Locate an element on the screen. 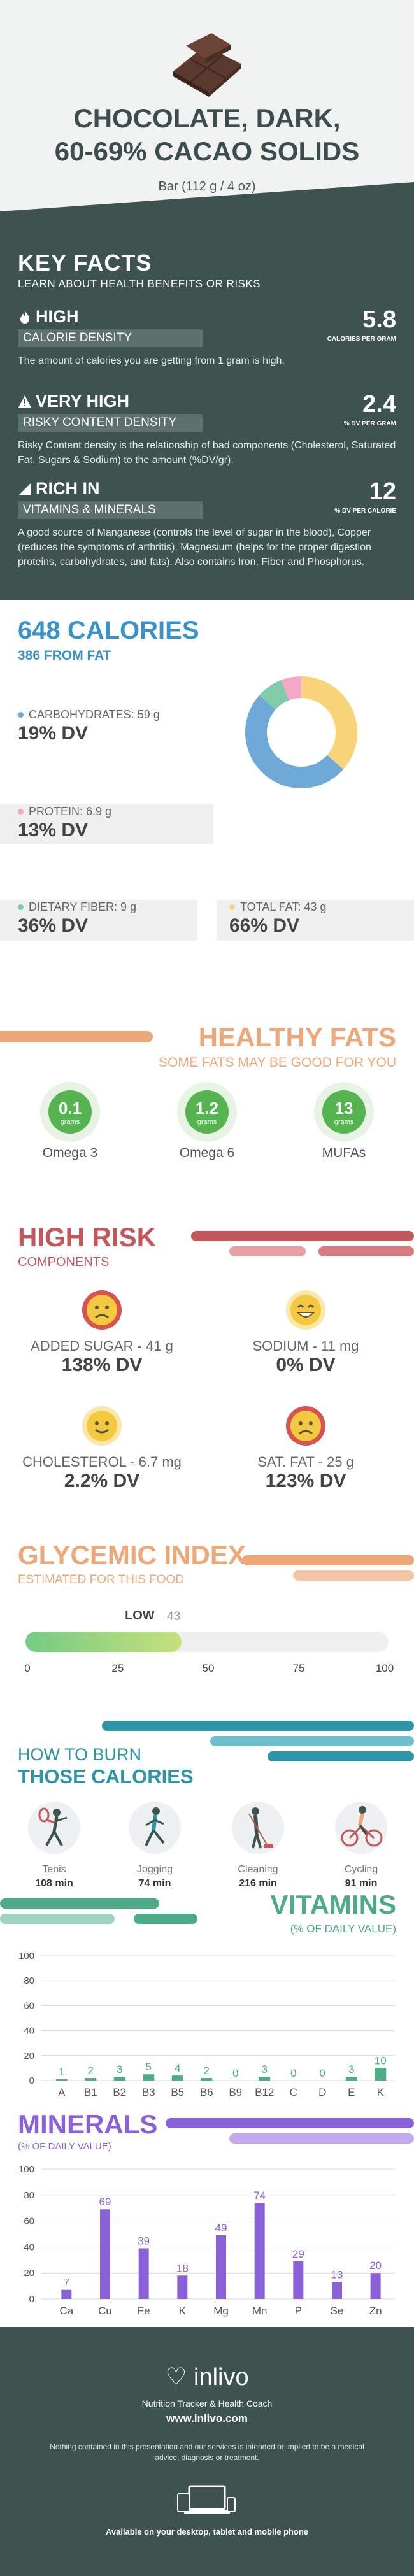 The image size is (414, 2576). nutrient-carbohydrates: CARBOHYDRATES: 59 g 19% DV is located at coordinates (89, 726).